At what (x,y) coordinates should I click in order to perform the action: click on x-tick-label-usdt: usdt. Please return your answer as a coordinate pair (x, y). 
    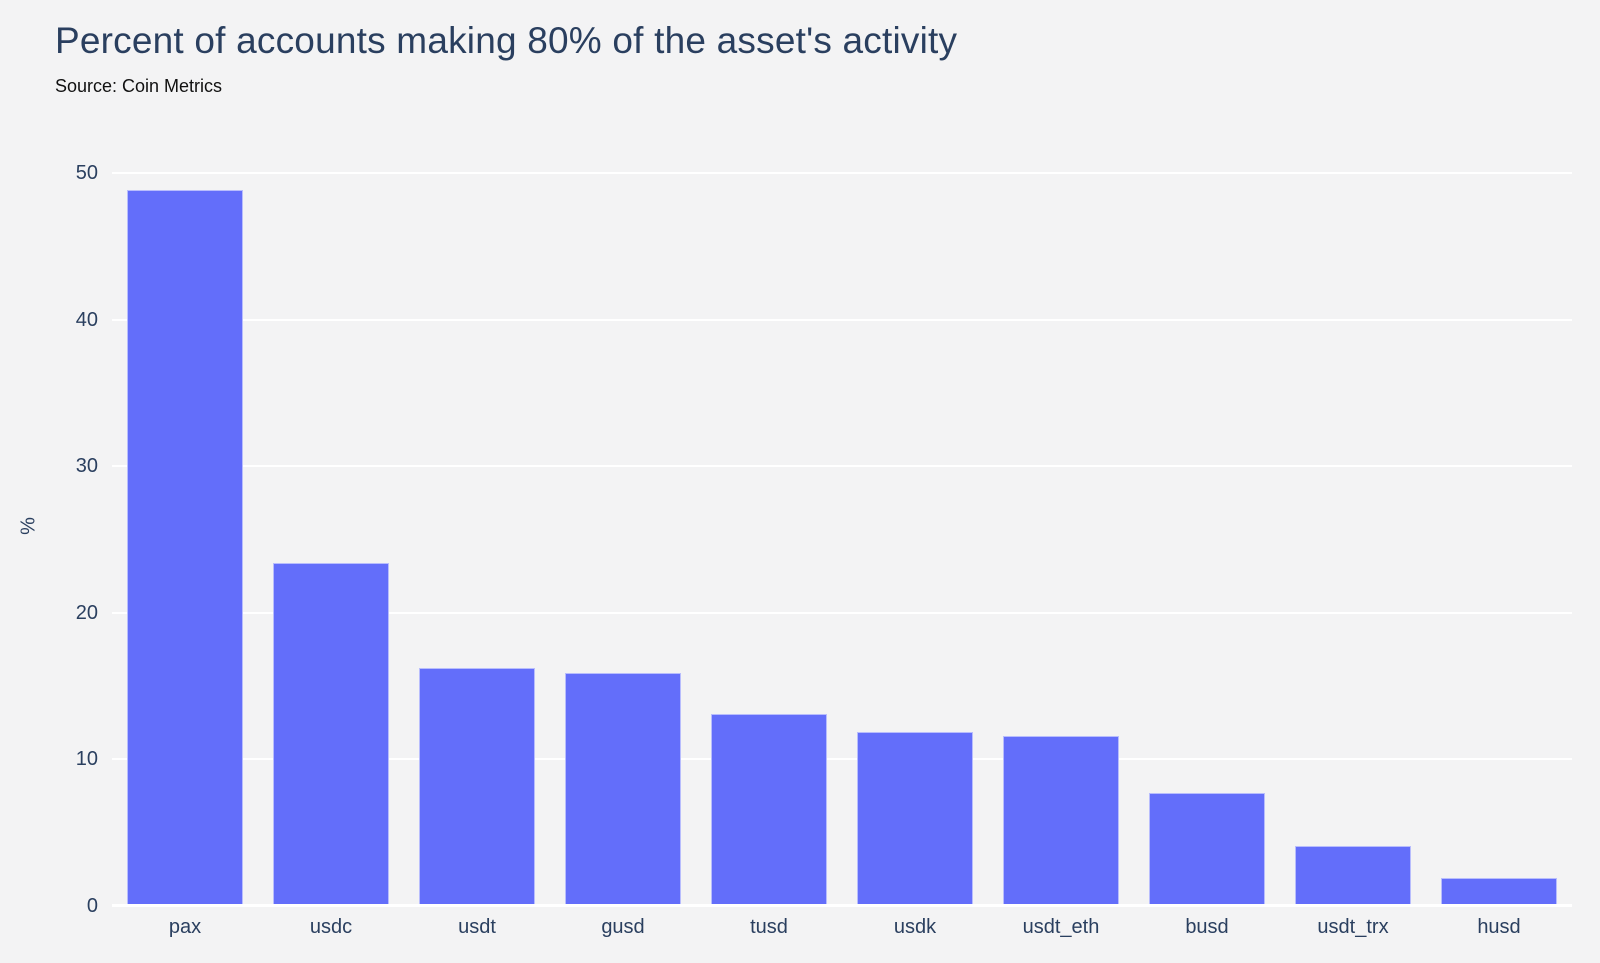
    Looking at the image, I should click on (477, 927).